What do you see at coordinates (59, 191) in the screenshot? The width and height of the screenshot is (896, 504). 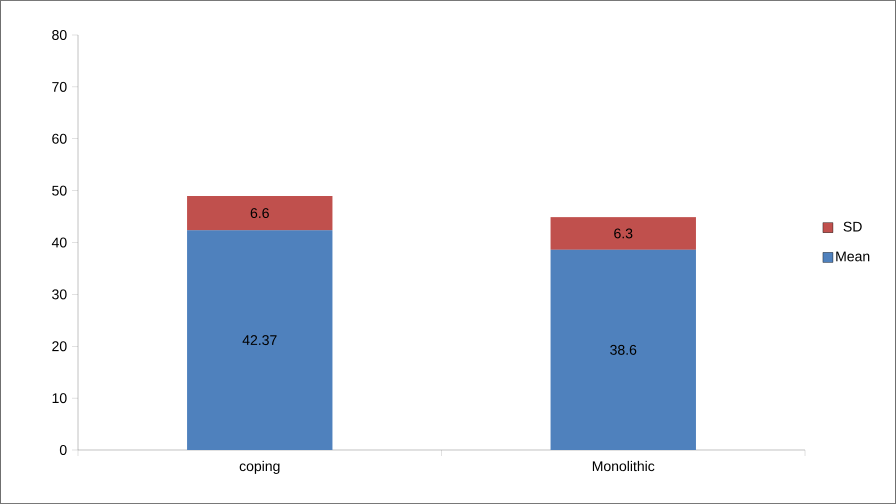 I see `y-tick-label: 50` at bounding box center [59, 191].